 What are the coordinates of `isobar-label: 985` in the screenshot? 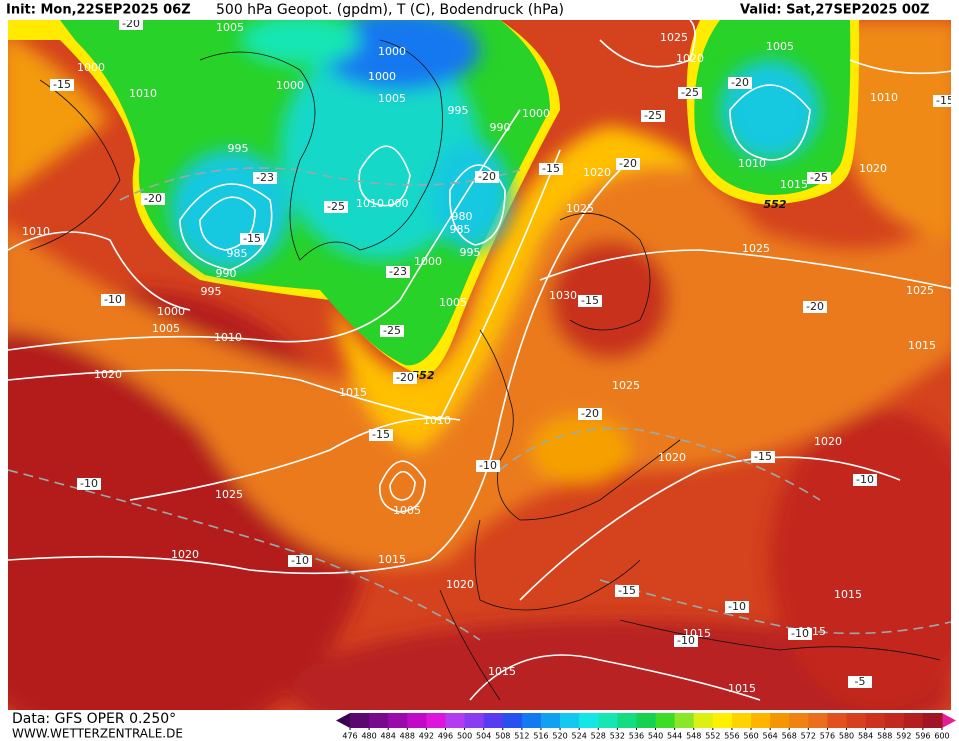 It's located at (237, 253).